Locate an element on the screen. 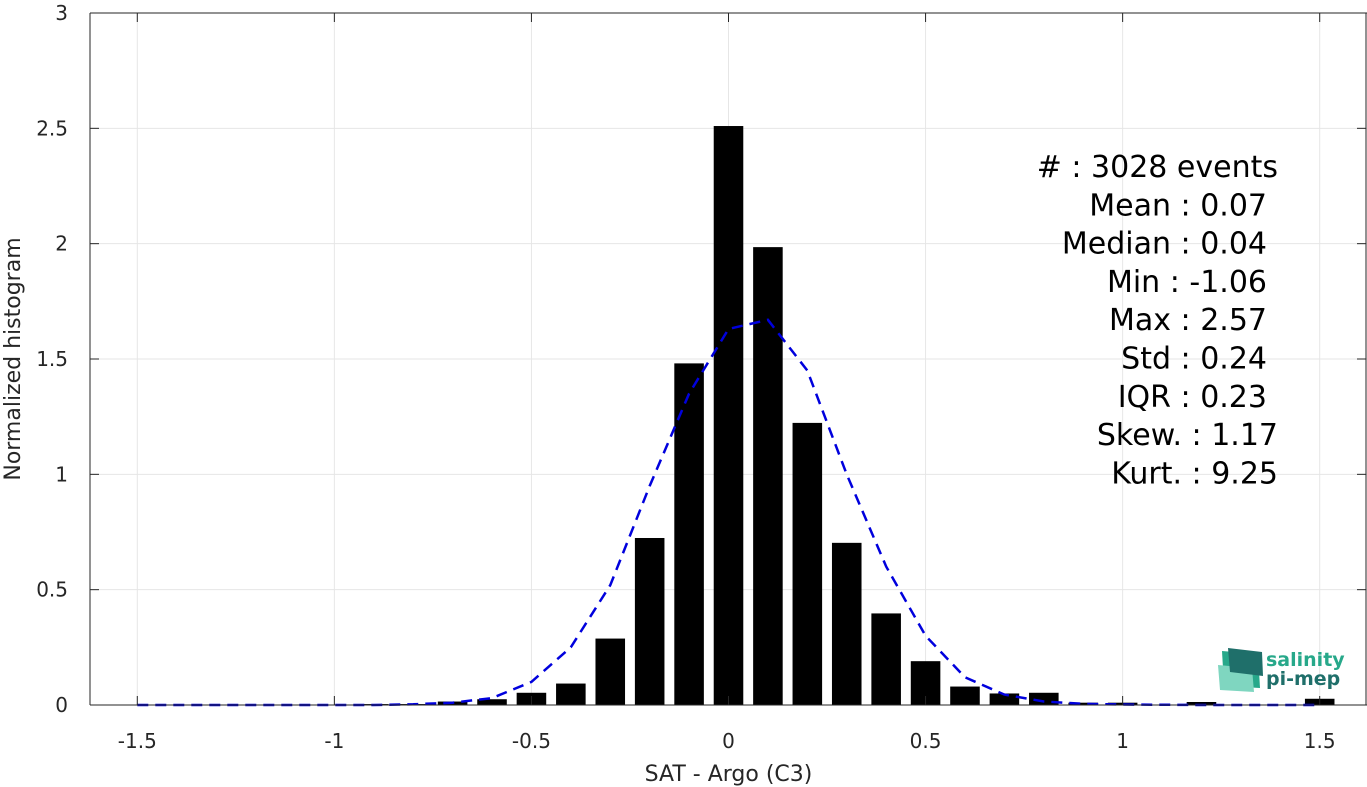 Image resolution: width=1367 pixels, height=787 pixels. x-tick-label: 0 is located at coordinates (728, 741).